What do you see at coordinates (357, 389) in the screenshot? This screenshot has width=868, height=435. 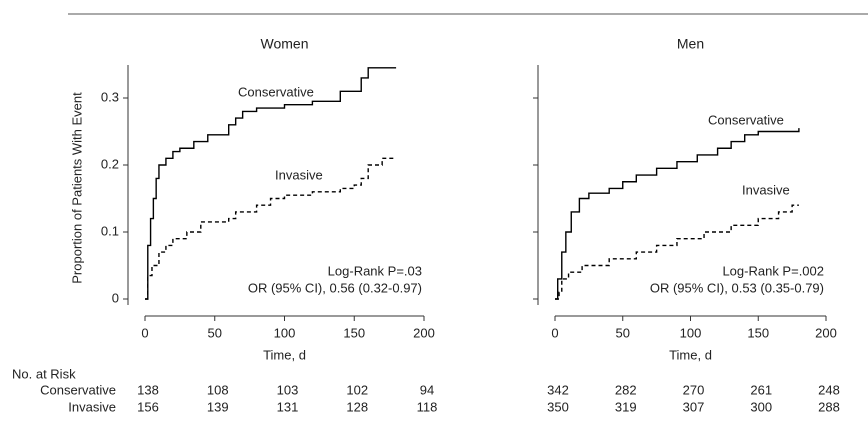 I see `at-risk-count: 102` at bounding box center [357, 389].